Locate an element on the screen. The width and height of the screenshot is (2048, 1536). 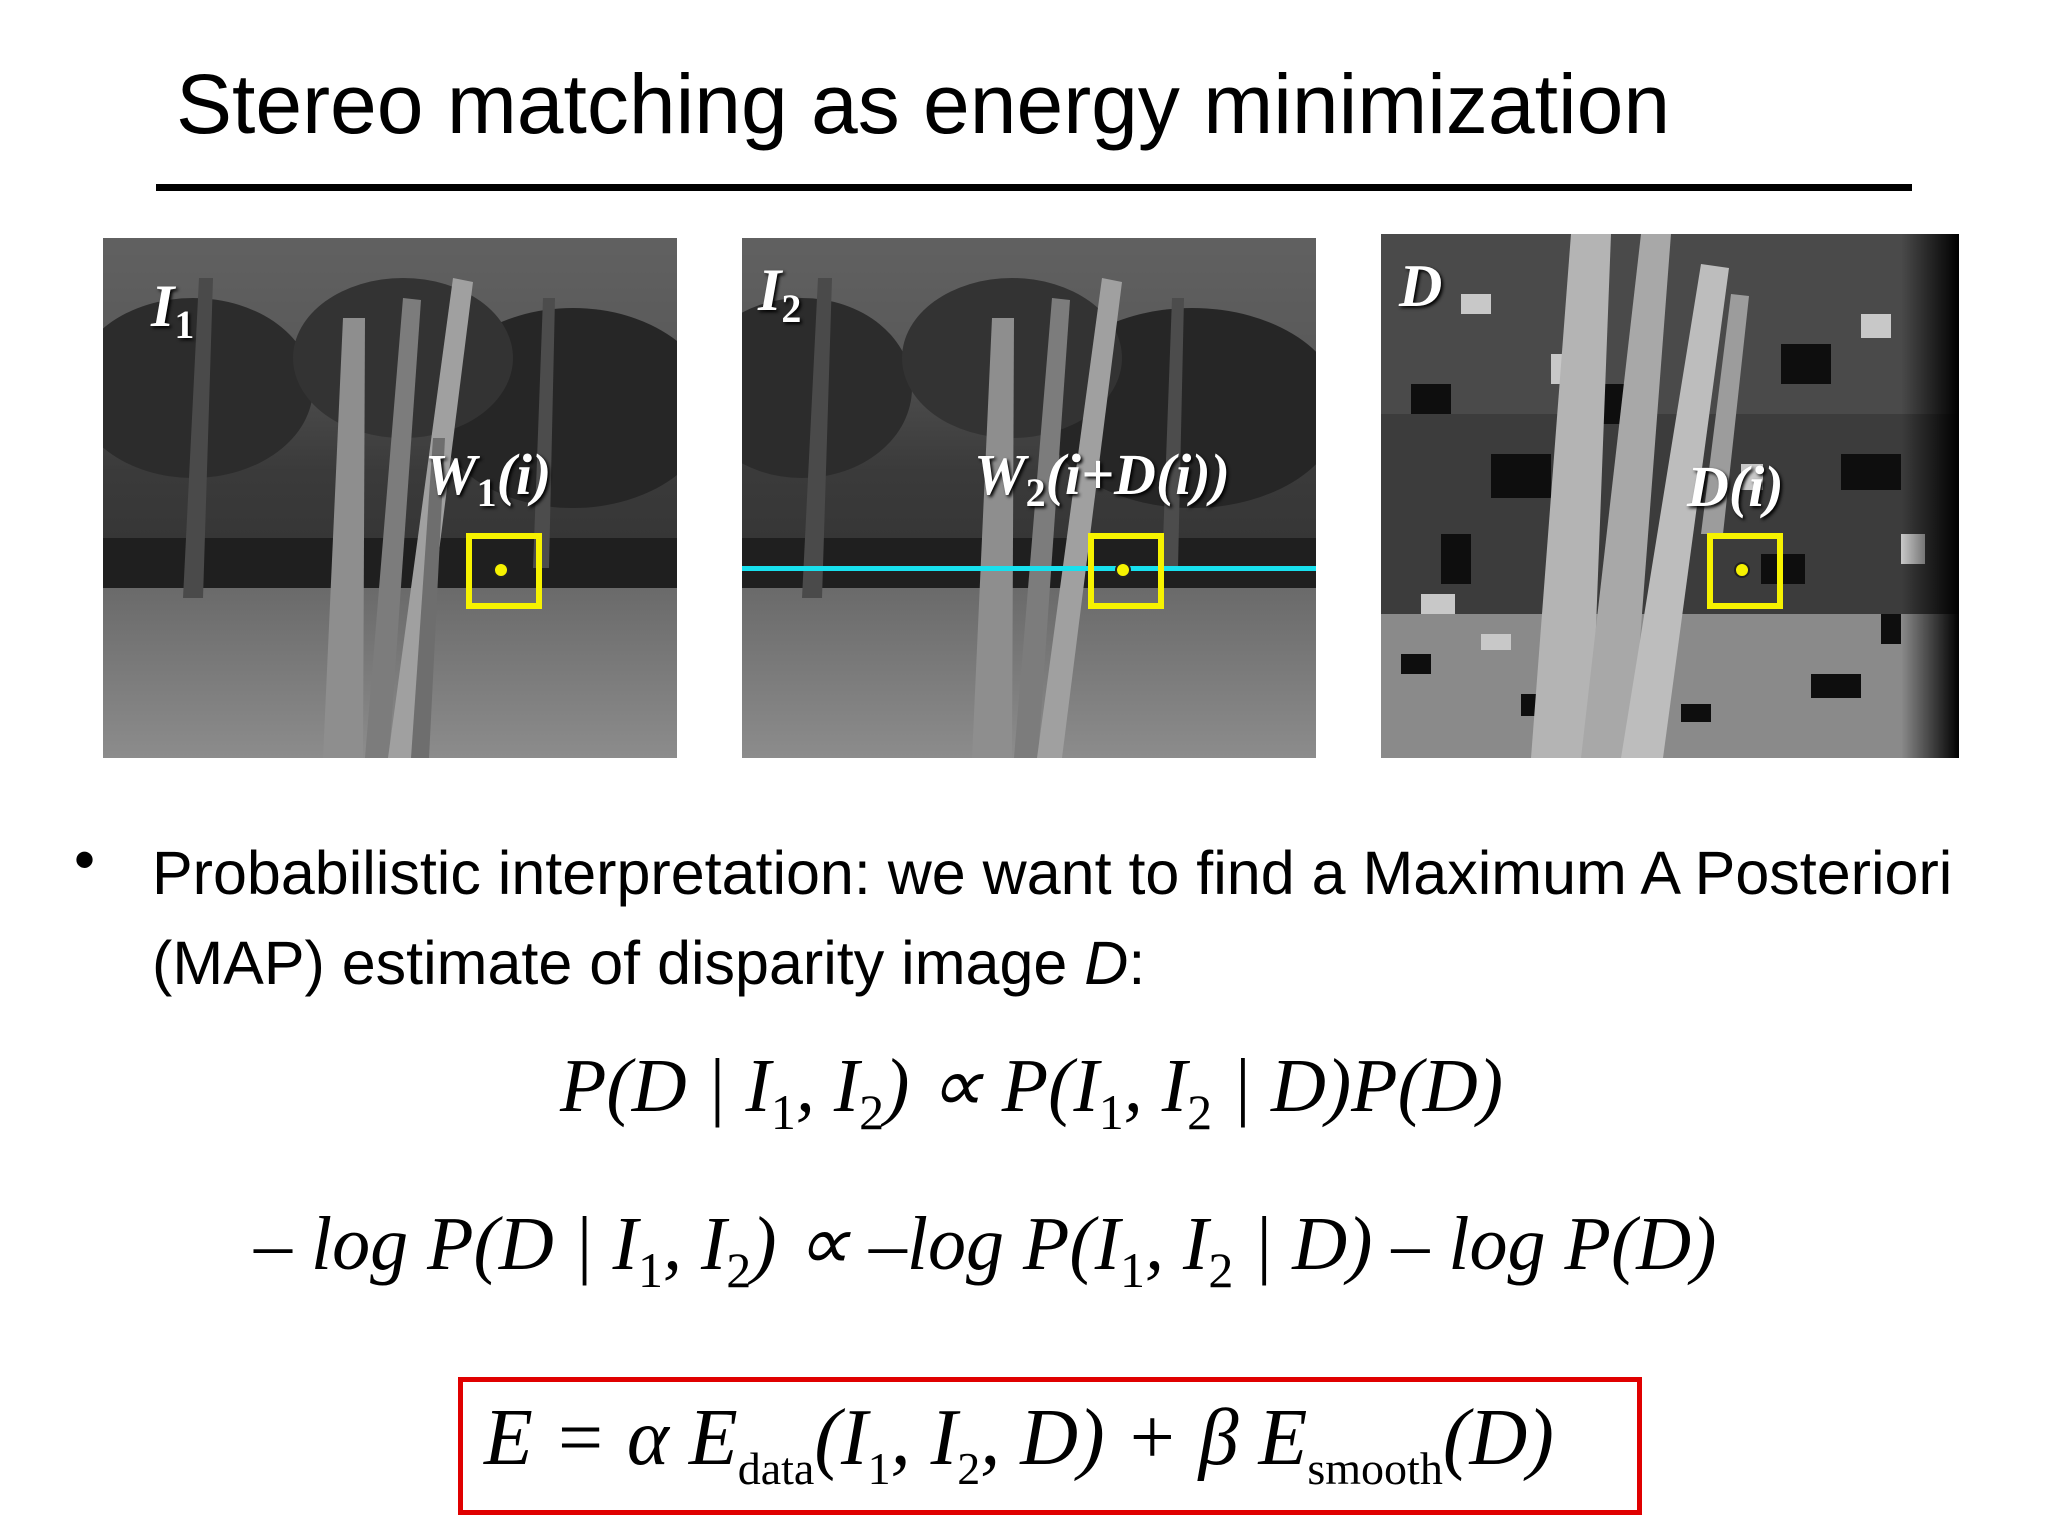
right-pixel-marker is located at coordinates (1123, 570).